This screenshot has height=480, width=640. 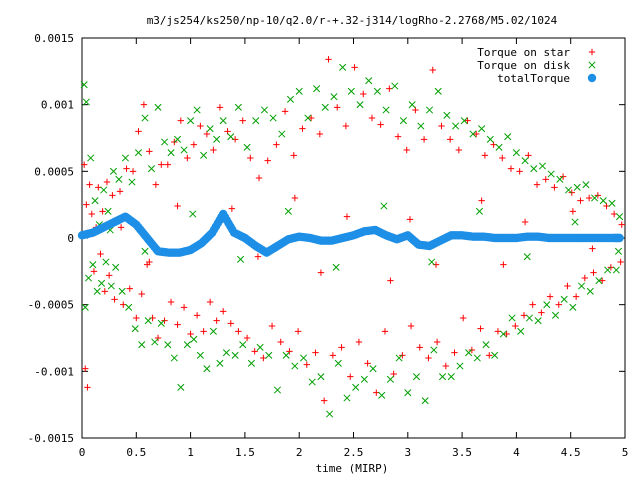 I want to click on y-tick-label: 0, so click(x=70, y=238).